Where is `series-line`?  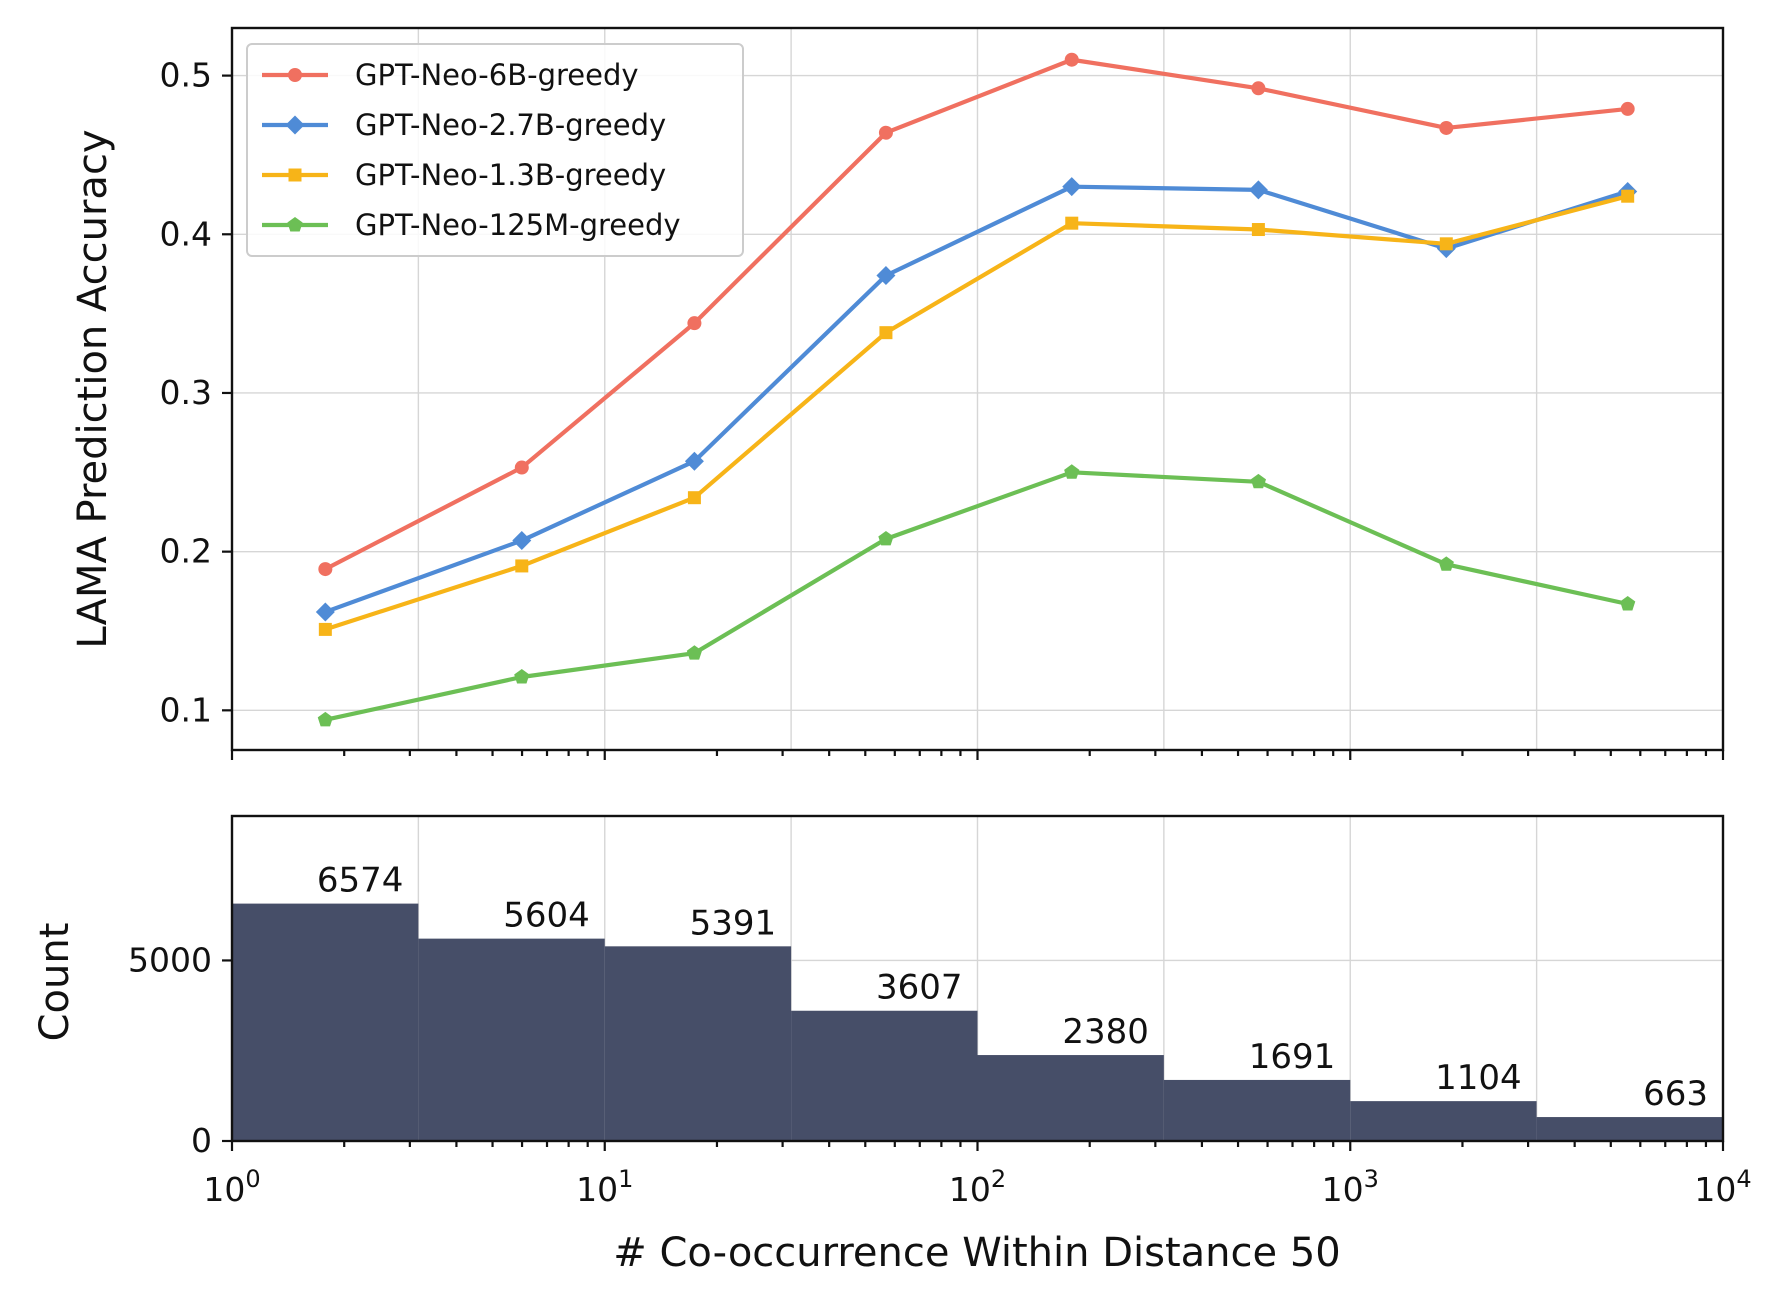 series-line is located at coordinates (976, 596).